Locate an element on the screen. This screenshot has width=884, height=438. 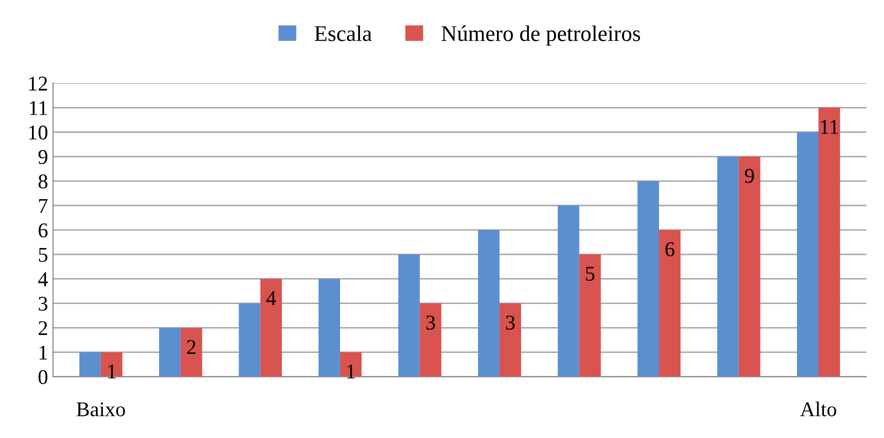
data-label: 2 is located at coordinates (191, 347).